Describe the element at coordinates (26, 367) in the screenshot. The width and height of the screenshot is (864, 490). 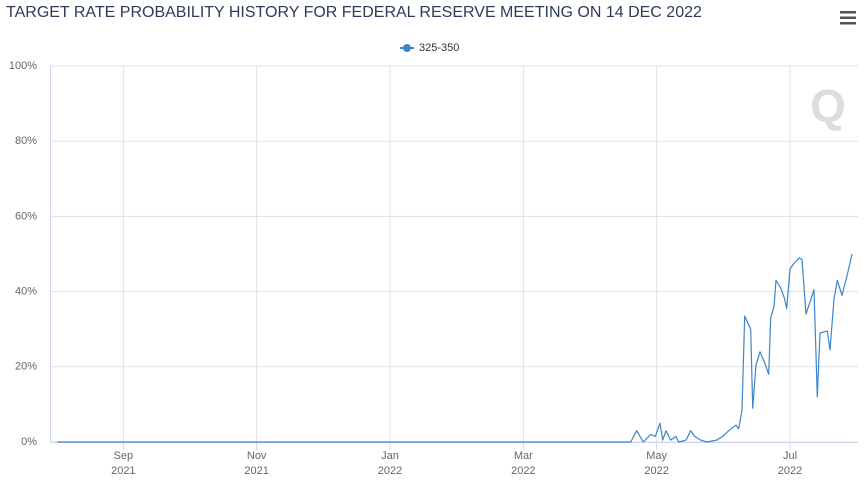
I see `y-tick-label: 20%` at that location.